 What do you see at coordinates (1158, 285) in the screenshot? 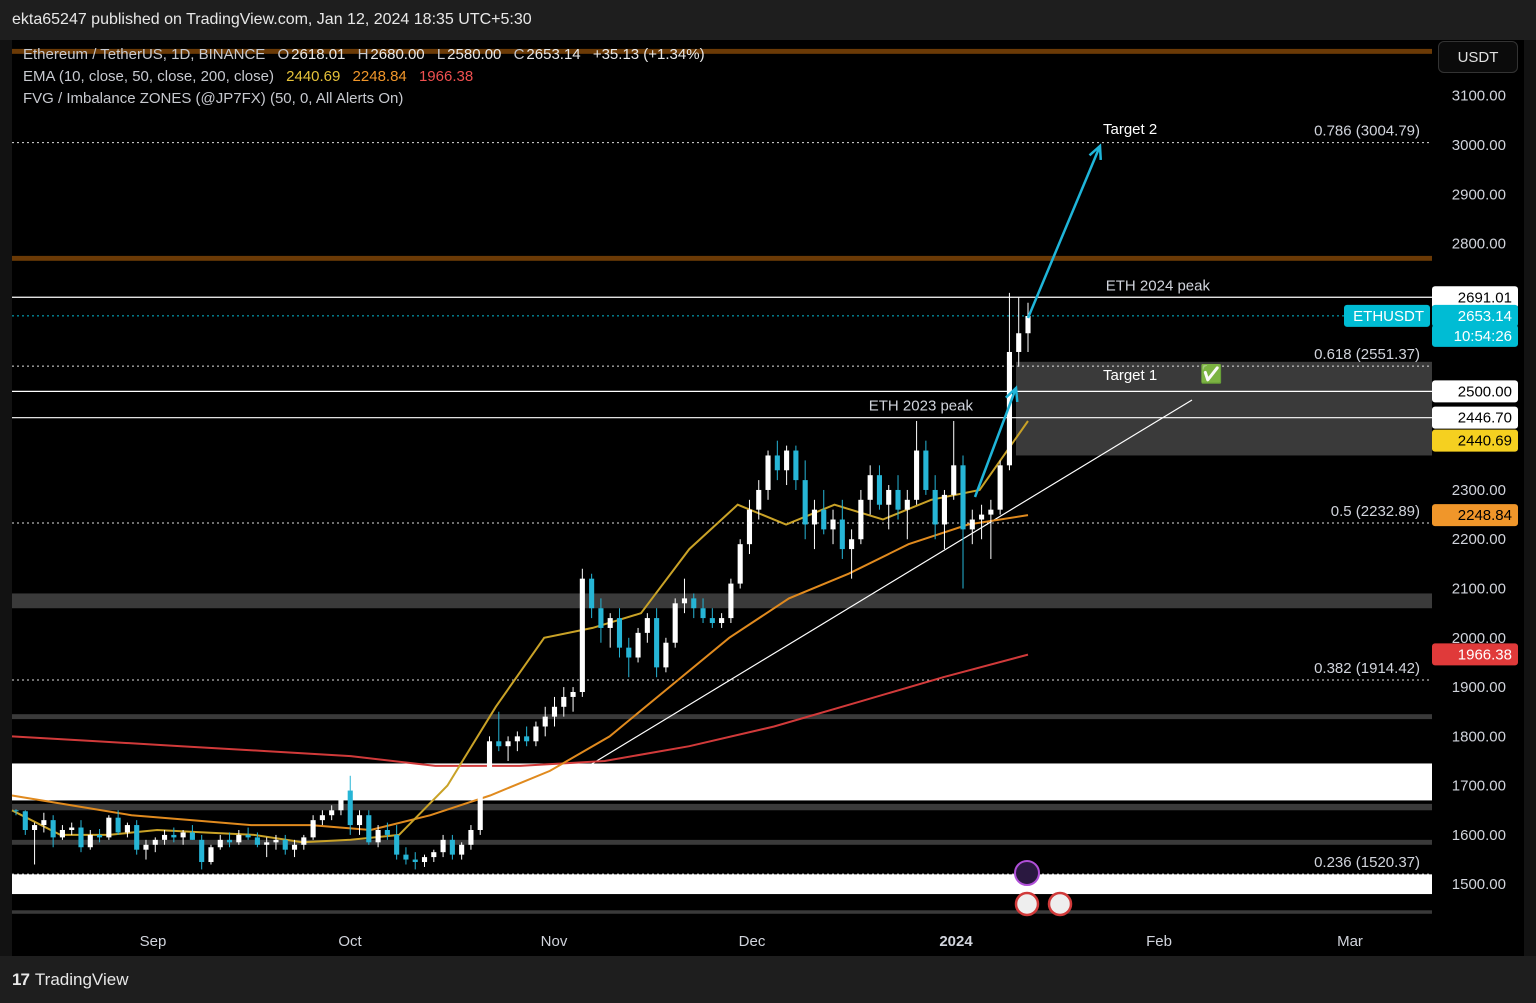
I see `eth-2024-peak-label: ETH 2024 peak` at bounding box center [1158, 285].